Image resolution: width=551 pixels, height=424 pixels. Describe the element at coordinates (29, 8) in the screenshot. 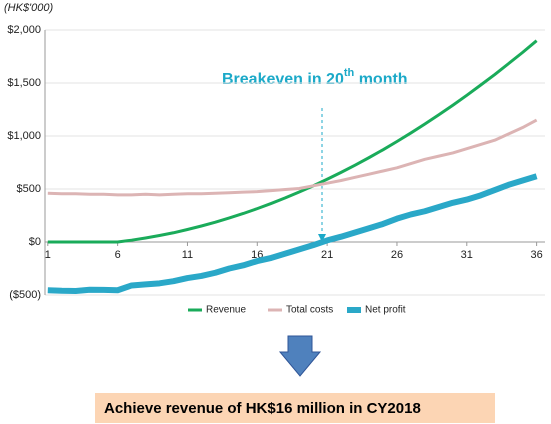

I see `y-axis-label: (HK$'000)` at that location.